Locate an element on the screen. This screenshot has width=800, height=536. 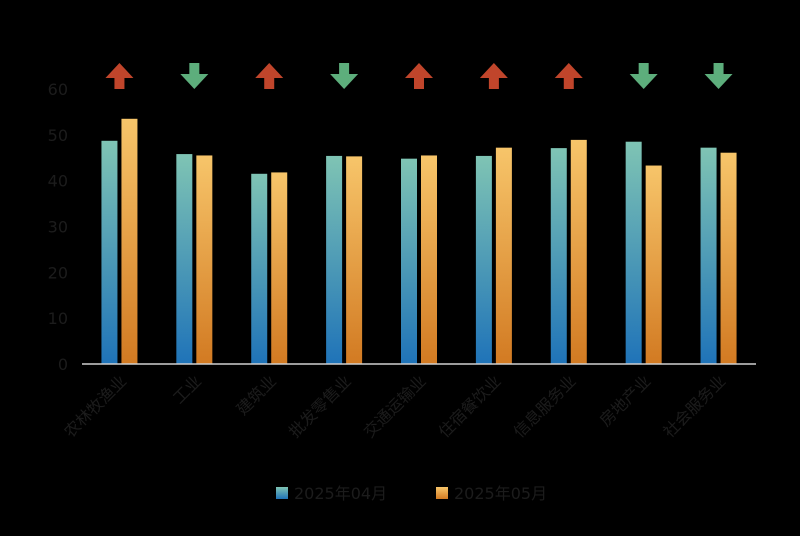
y-tick-label: 20 is located at coordinates (58, 272).